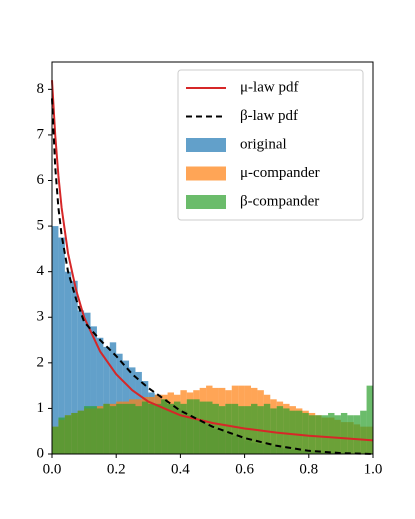  Describe the element at coordinates (116, 469) in the screenshot. I see `x-tick-label: 0.2` at that location.